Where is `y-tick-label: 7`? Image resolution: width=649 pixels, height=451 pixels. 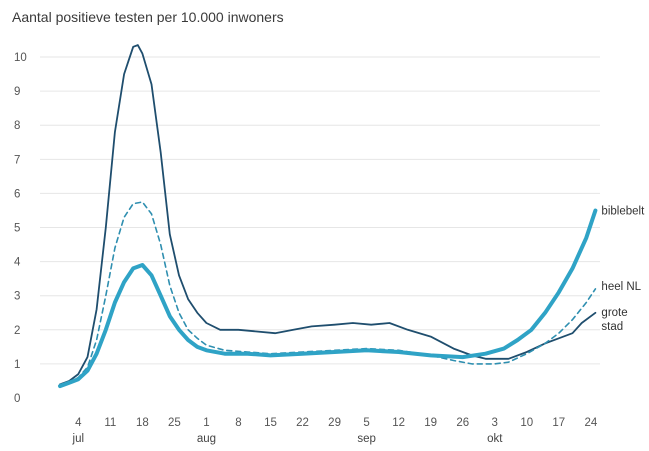 y-tick-label: 7 is located at coordinates (17, 160).